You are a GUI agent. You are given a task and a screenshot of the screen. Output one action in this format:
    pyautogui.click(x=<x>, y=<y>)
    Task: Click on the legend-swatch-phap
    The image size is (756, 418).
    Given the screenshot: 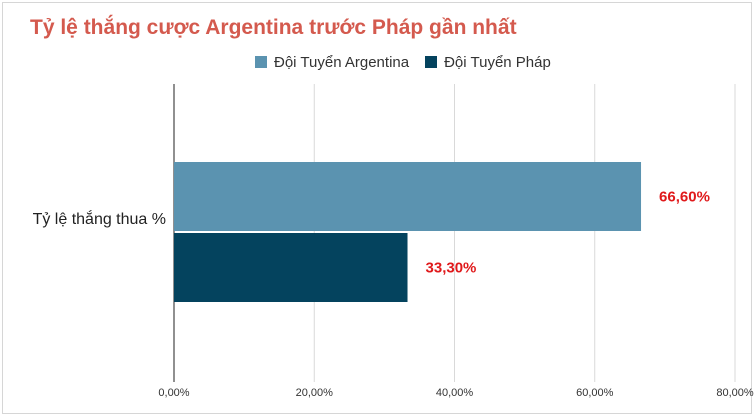 What is the action you would take?
    pyautogui.click(x=431, y=62)
    